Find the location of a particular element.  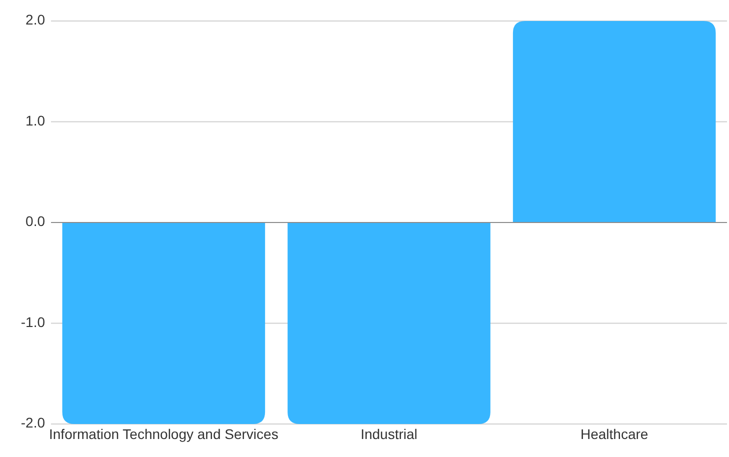

y-tick-label: -1.0 is located at coordinates (33, 322).